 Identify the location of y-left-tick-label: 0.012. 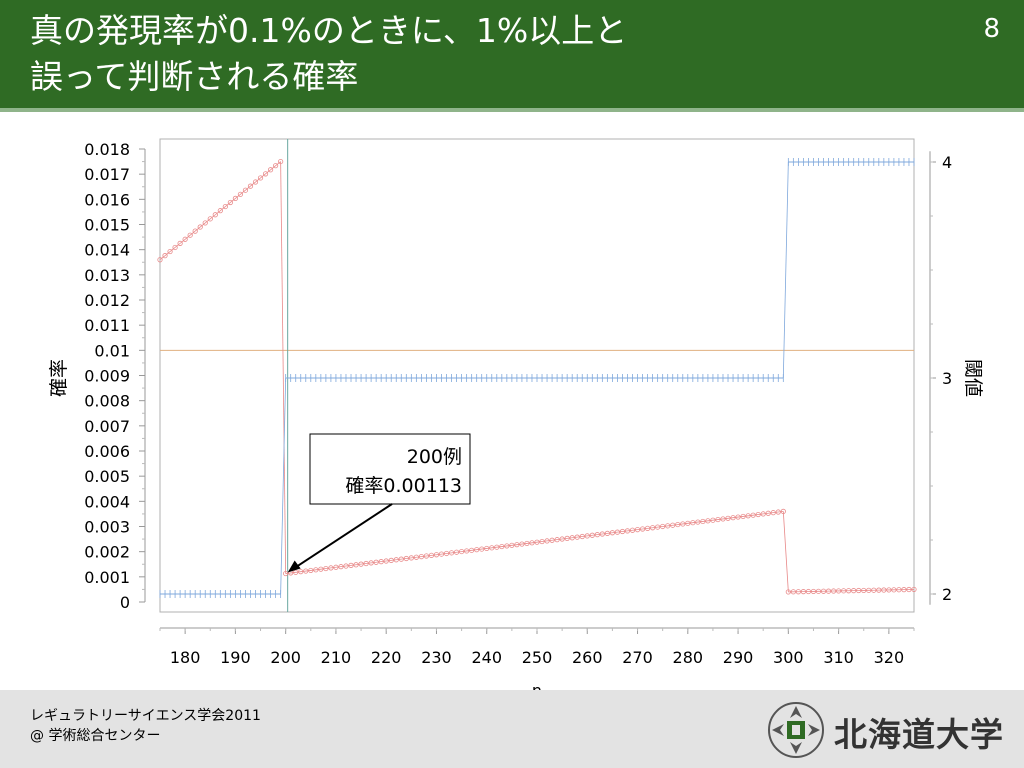
(107, 300).